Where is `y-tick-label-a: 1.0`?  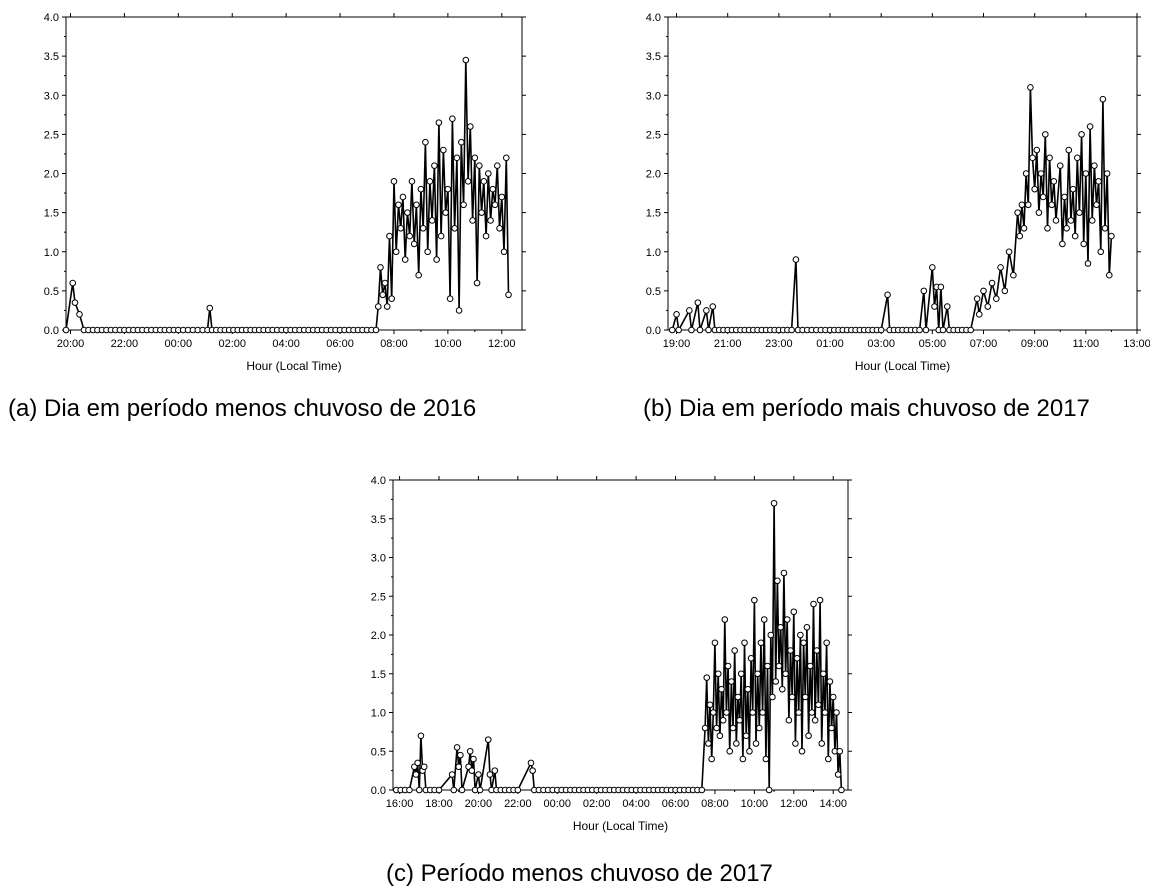
y-tick-label-a: 1.0 is located at coordinates (51, 253).